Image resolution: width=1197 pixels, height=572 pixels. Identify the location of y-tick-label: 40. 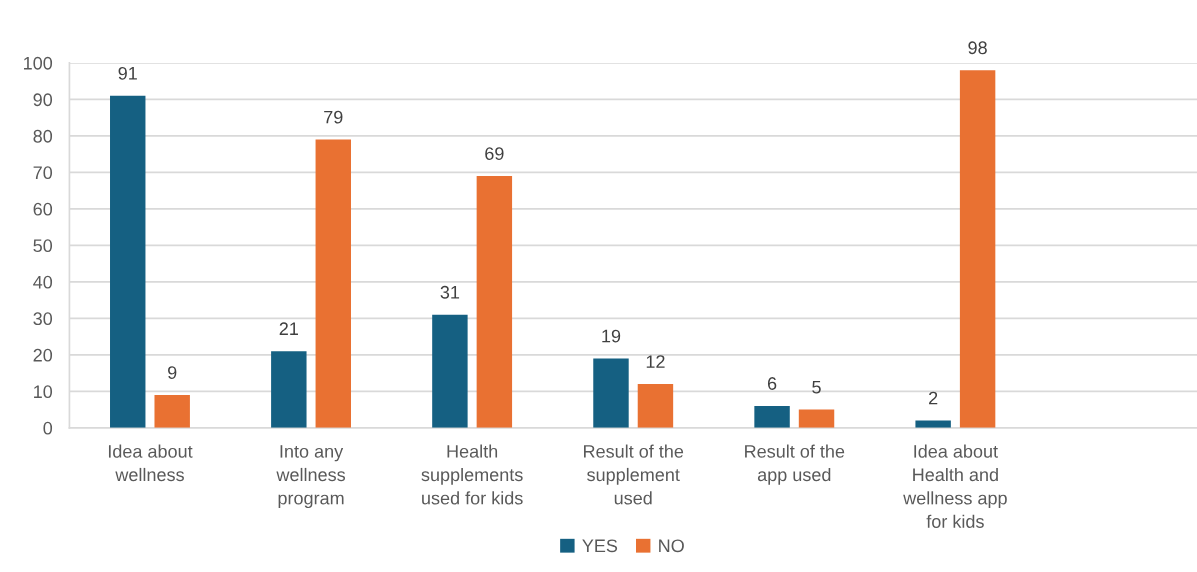
(43, 282).